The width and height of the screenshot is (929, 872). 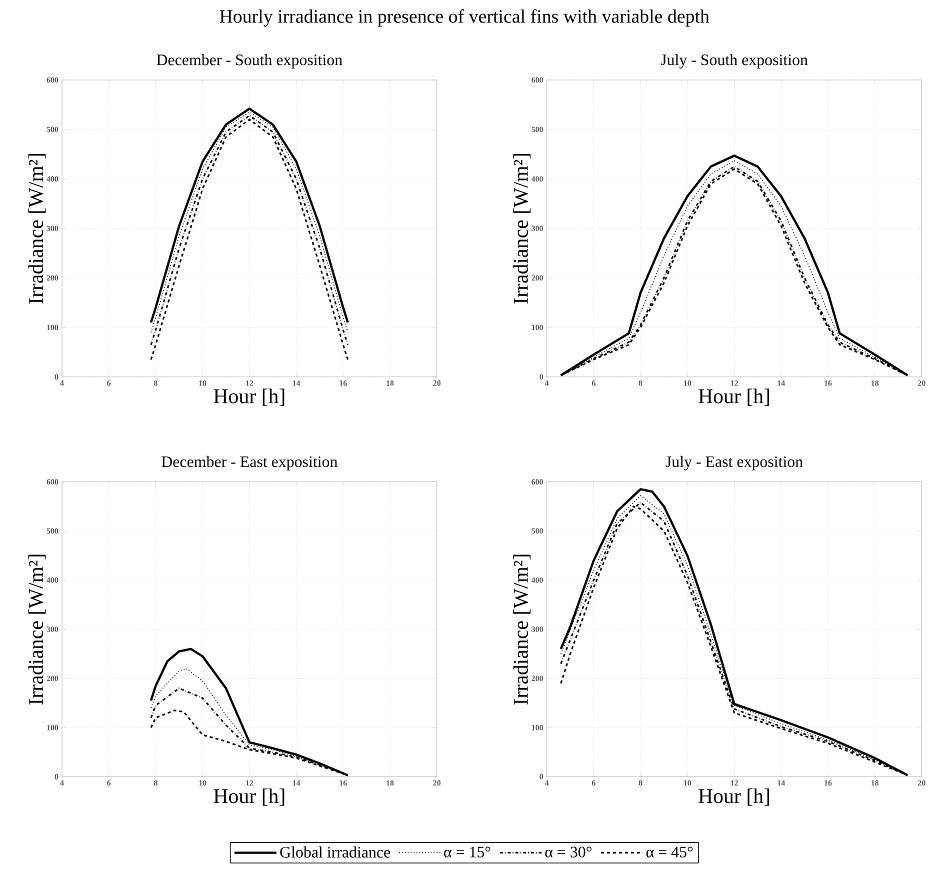 I want to click on legend-label: α = 15°, so click(x=467, y=852).